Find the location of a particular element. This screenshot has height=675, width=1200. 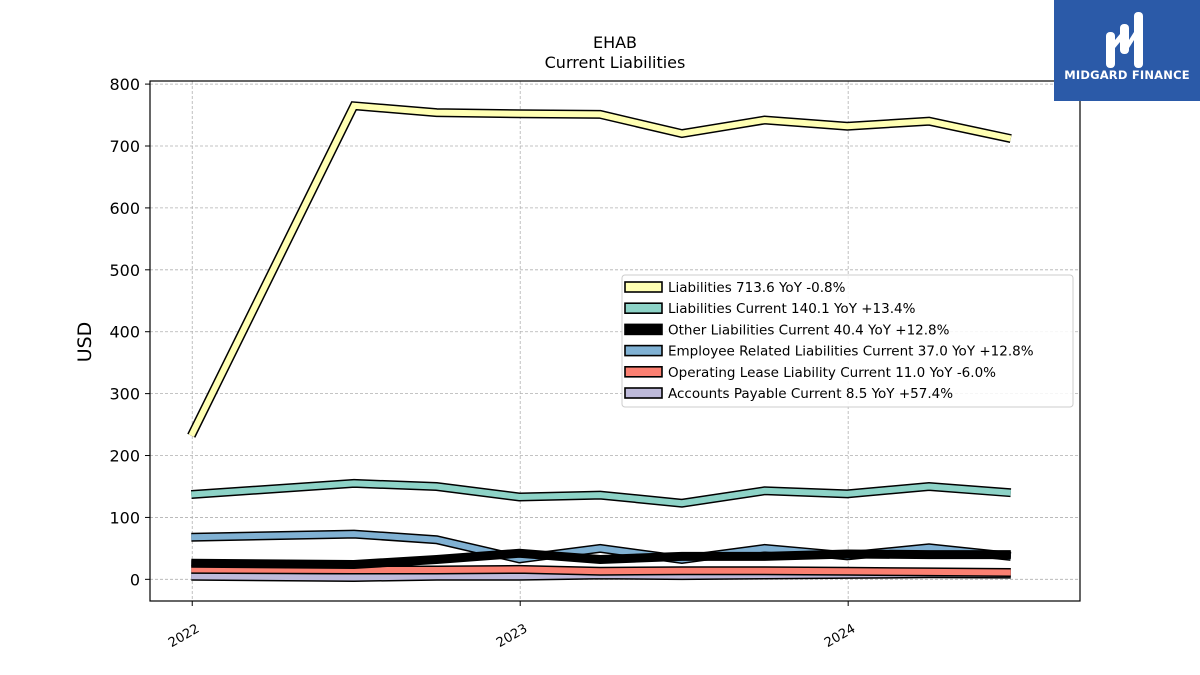

legend-box is located at coordinates (847, 341).